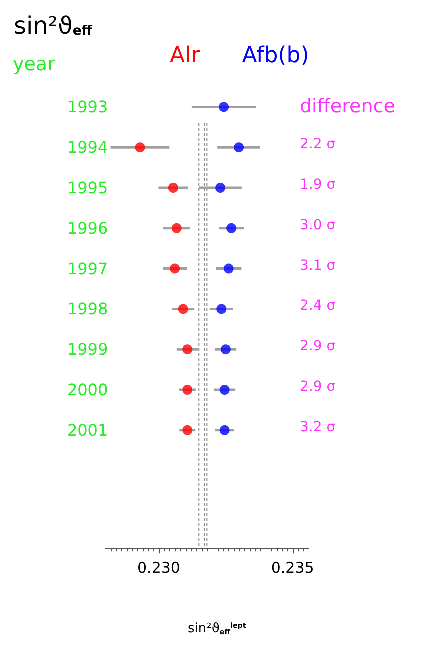 Image resolution: width=426 pixels, height=656 pixels. Describe the element at coordinates (87, 107) in the screenshot. I see `y-tick-label: 1993` at that location.